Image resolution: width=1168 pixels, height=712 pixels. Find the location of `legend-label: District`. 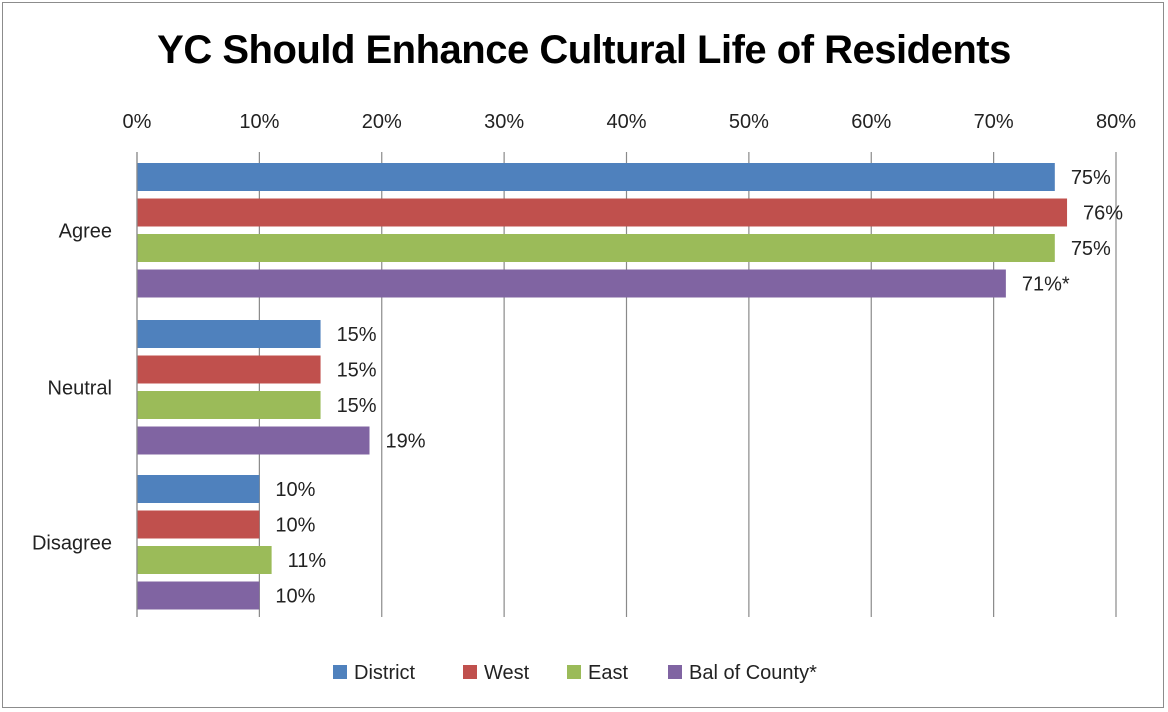

legend-label: District is located at coordinates (385, 673).